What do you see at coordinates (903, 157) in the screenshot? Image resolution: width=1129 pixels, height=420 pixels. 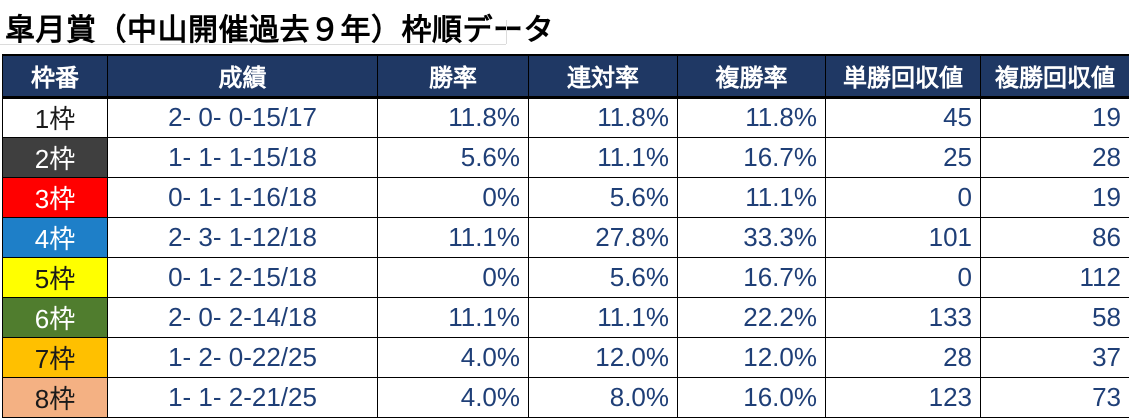 I see `win-return-cell: 25` at bounding box center [903, 157].